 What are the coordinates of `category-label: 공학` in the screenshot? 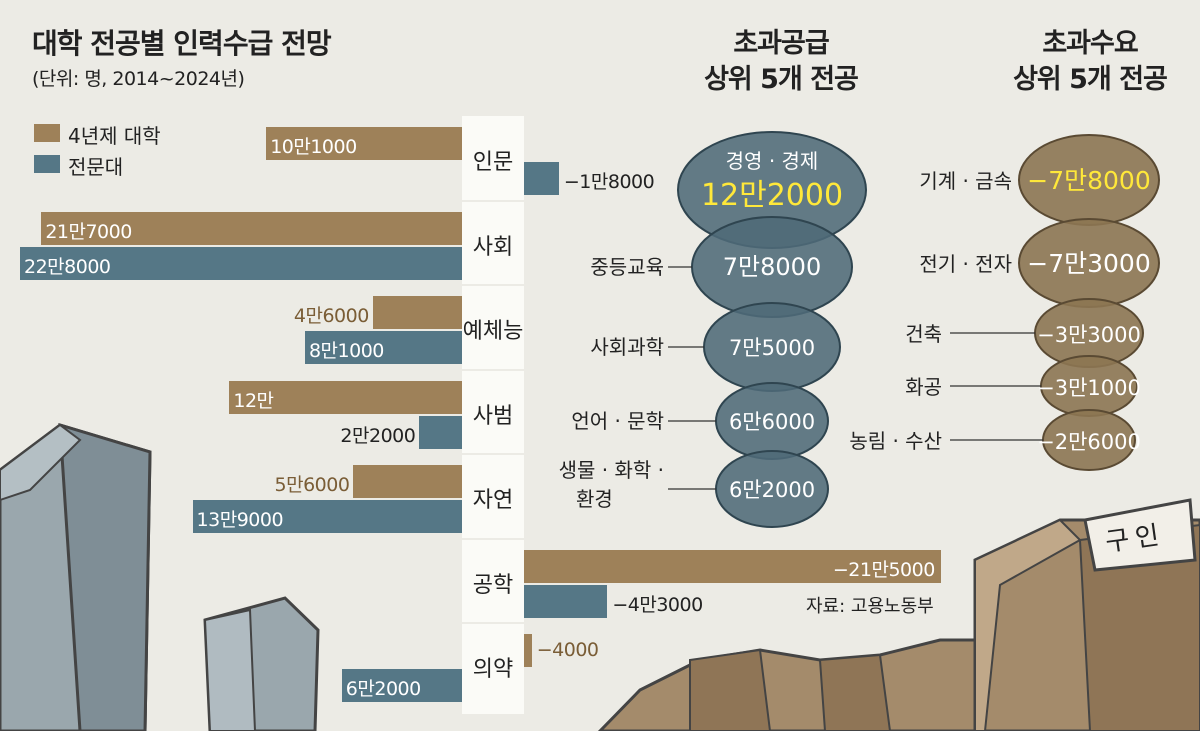 It's located at (493, 585).